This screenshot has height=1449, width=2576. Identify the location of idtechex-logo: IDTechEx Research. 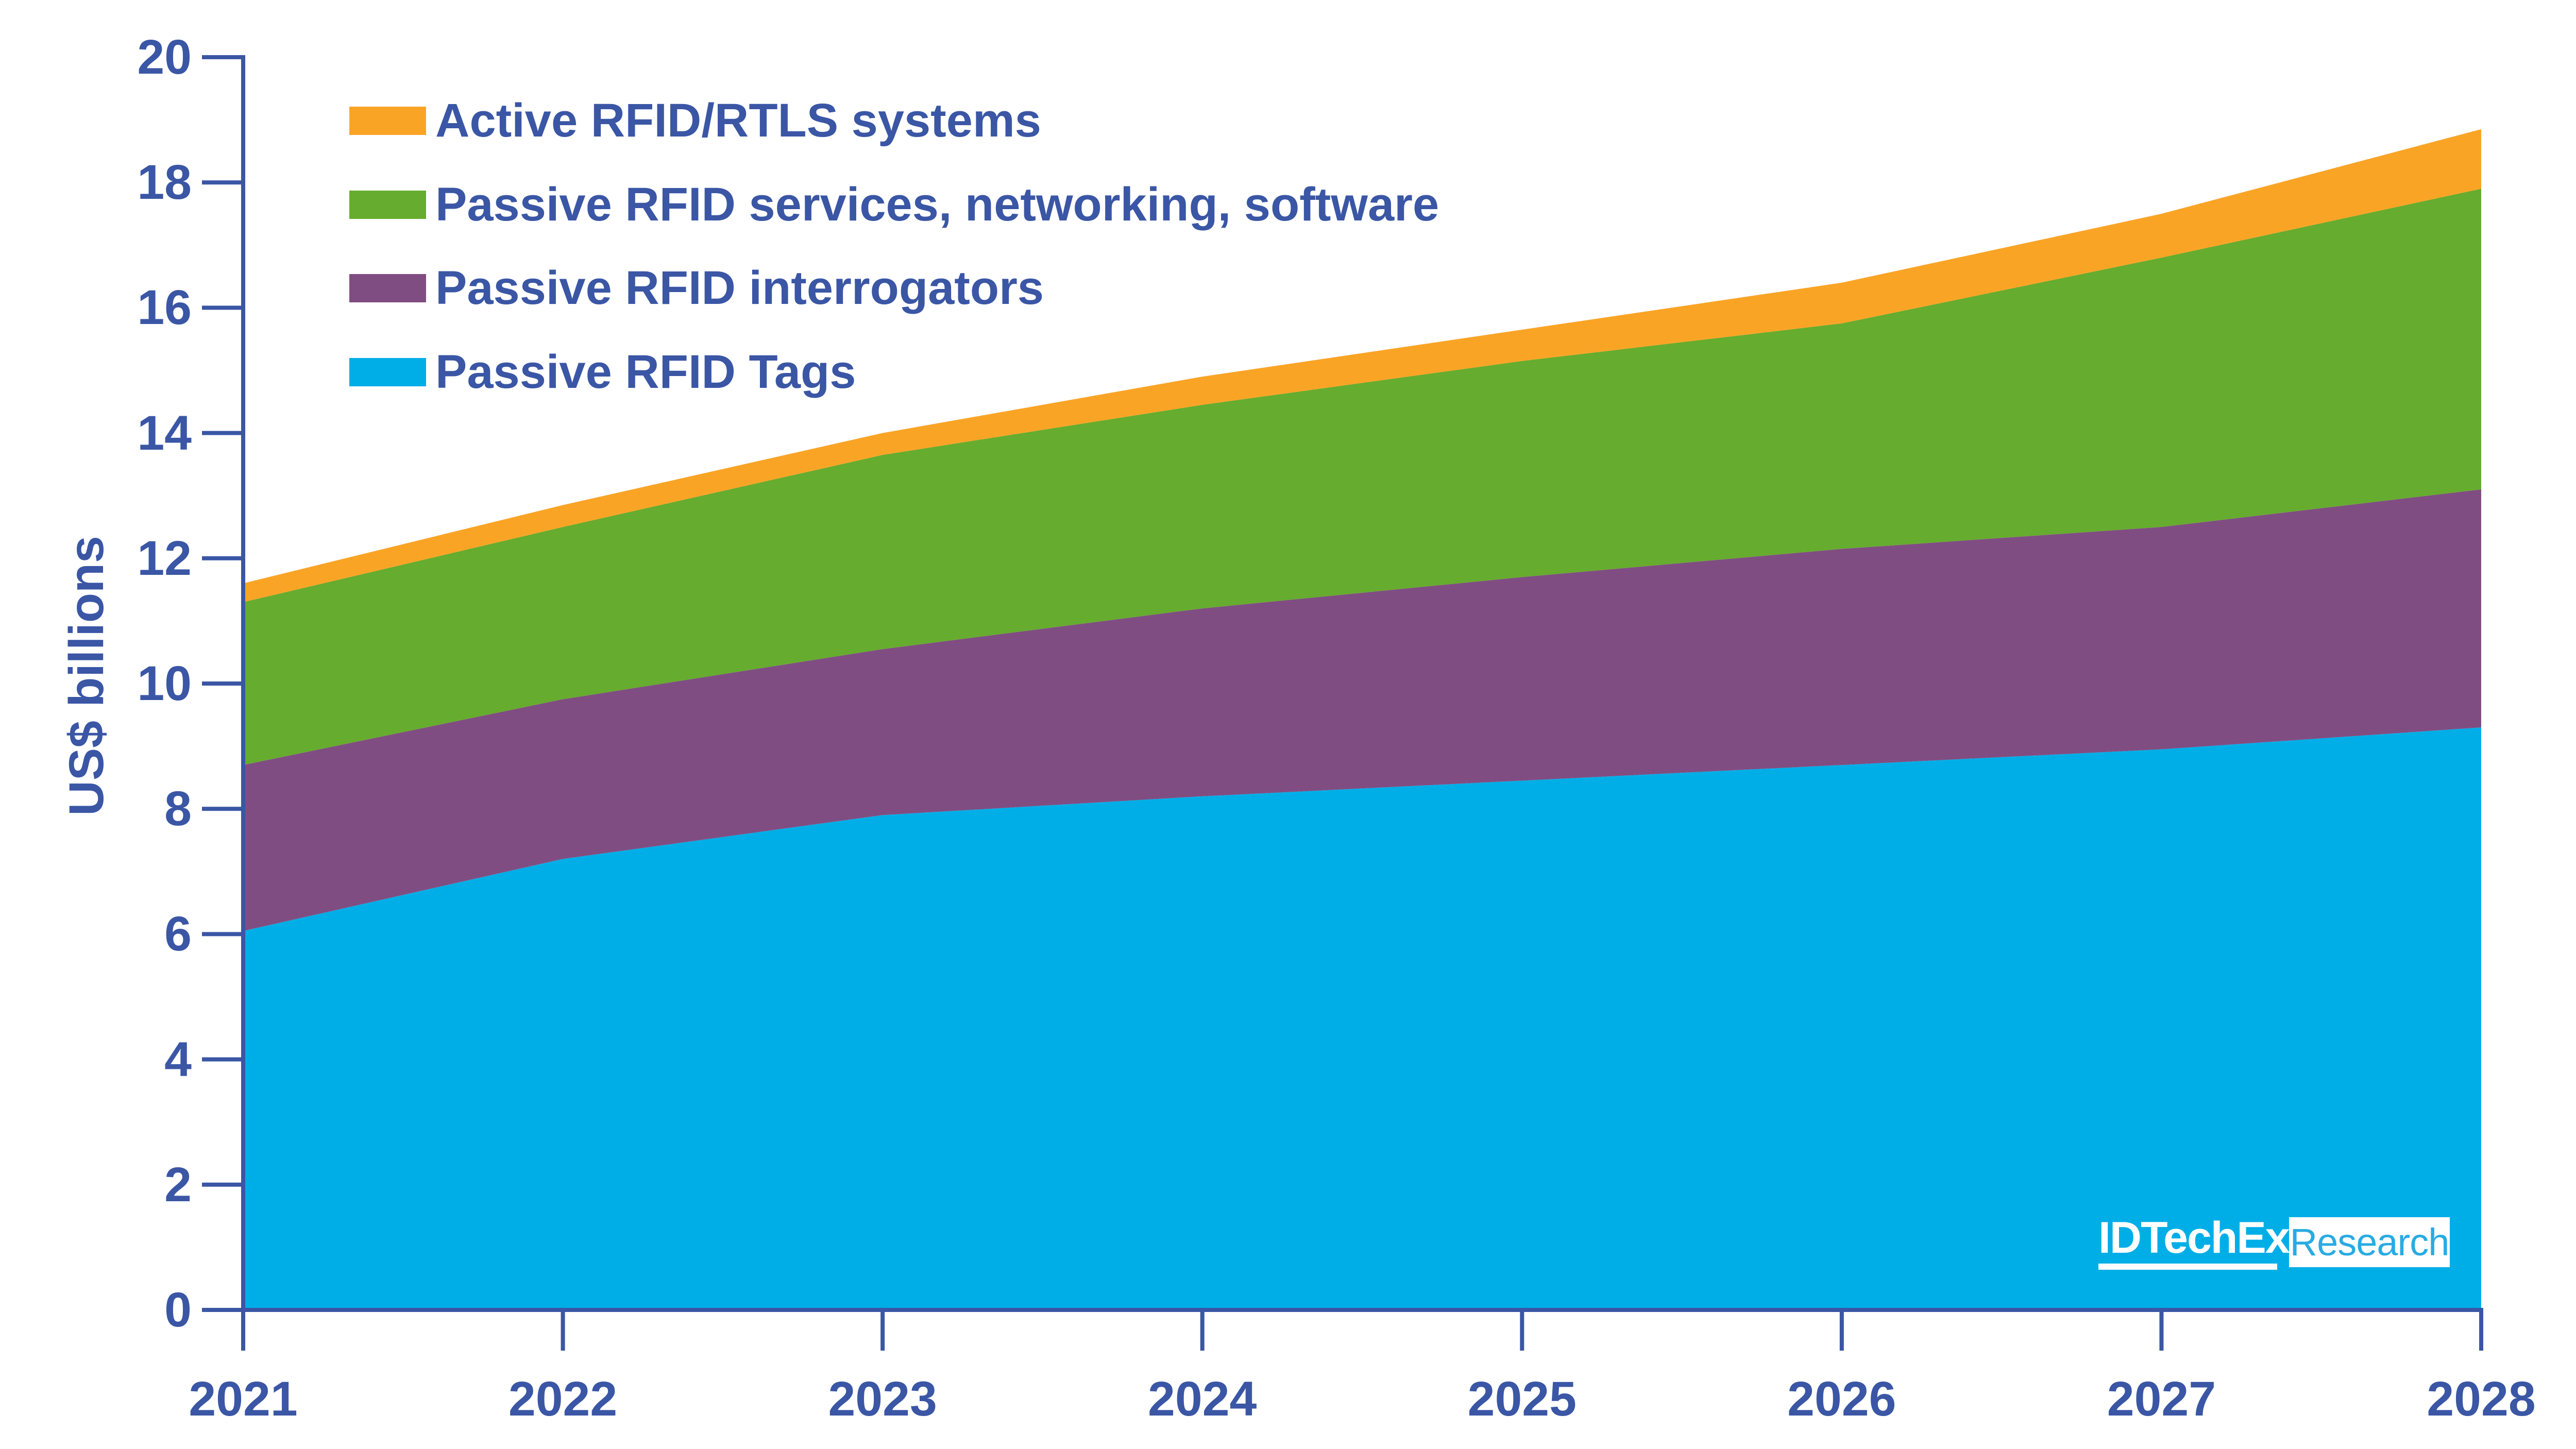
(2274, 1242).